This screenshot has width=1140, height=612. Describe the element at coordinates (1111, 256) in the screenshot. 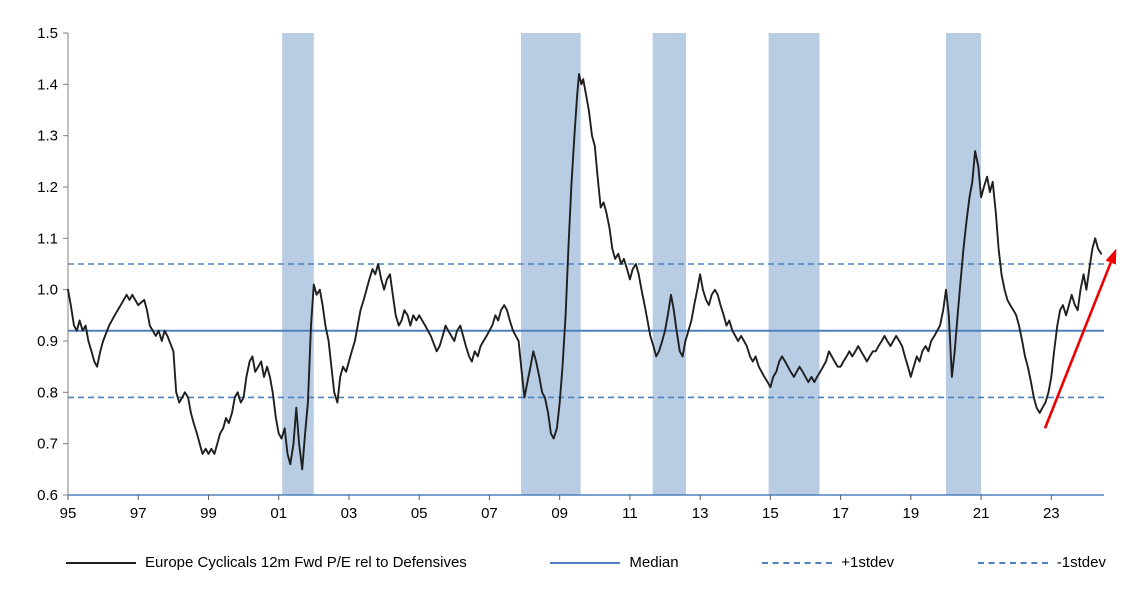

I see `trend-arrow-head` at that location.